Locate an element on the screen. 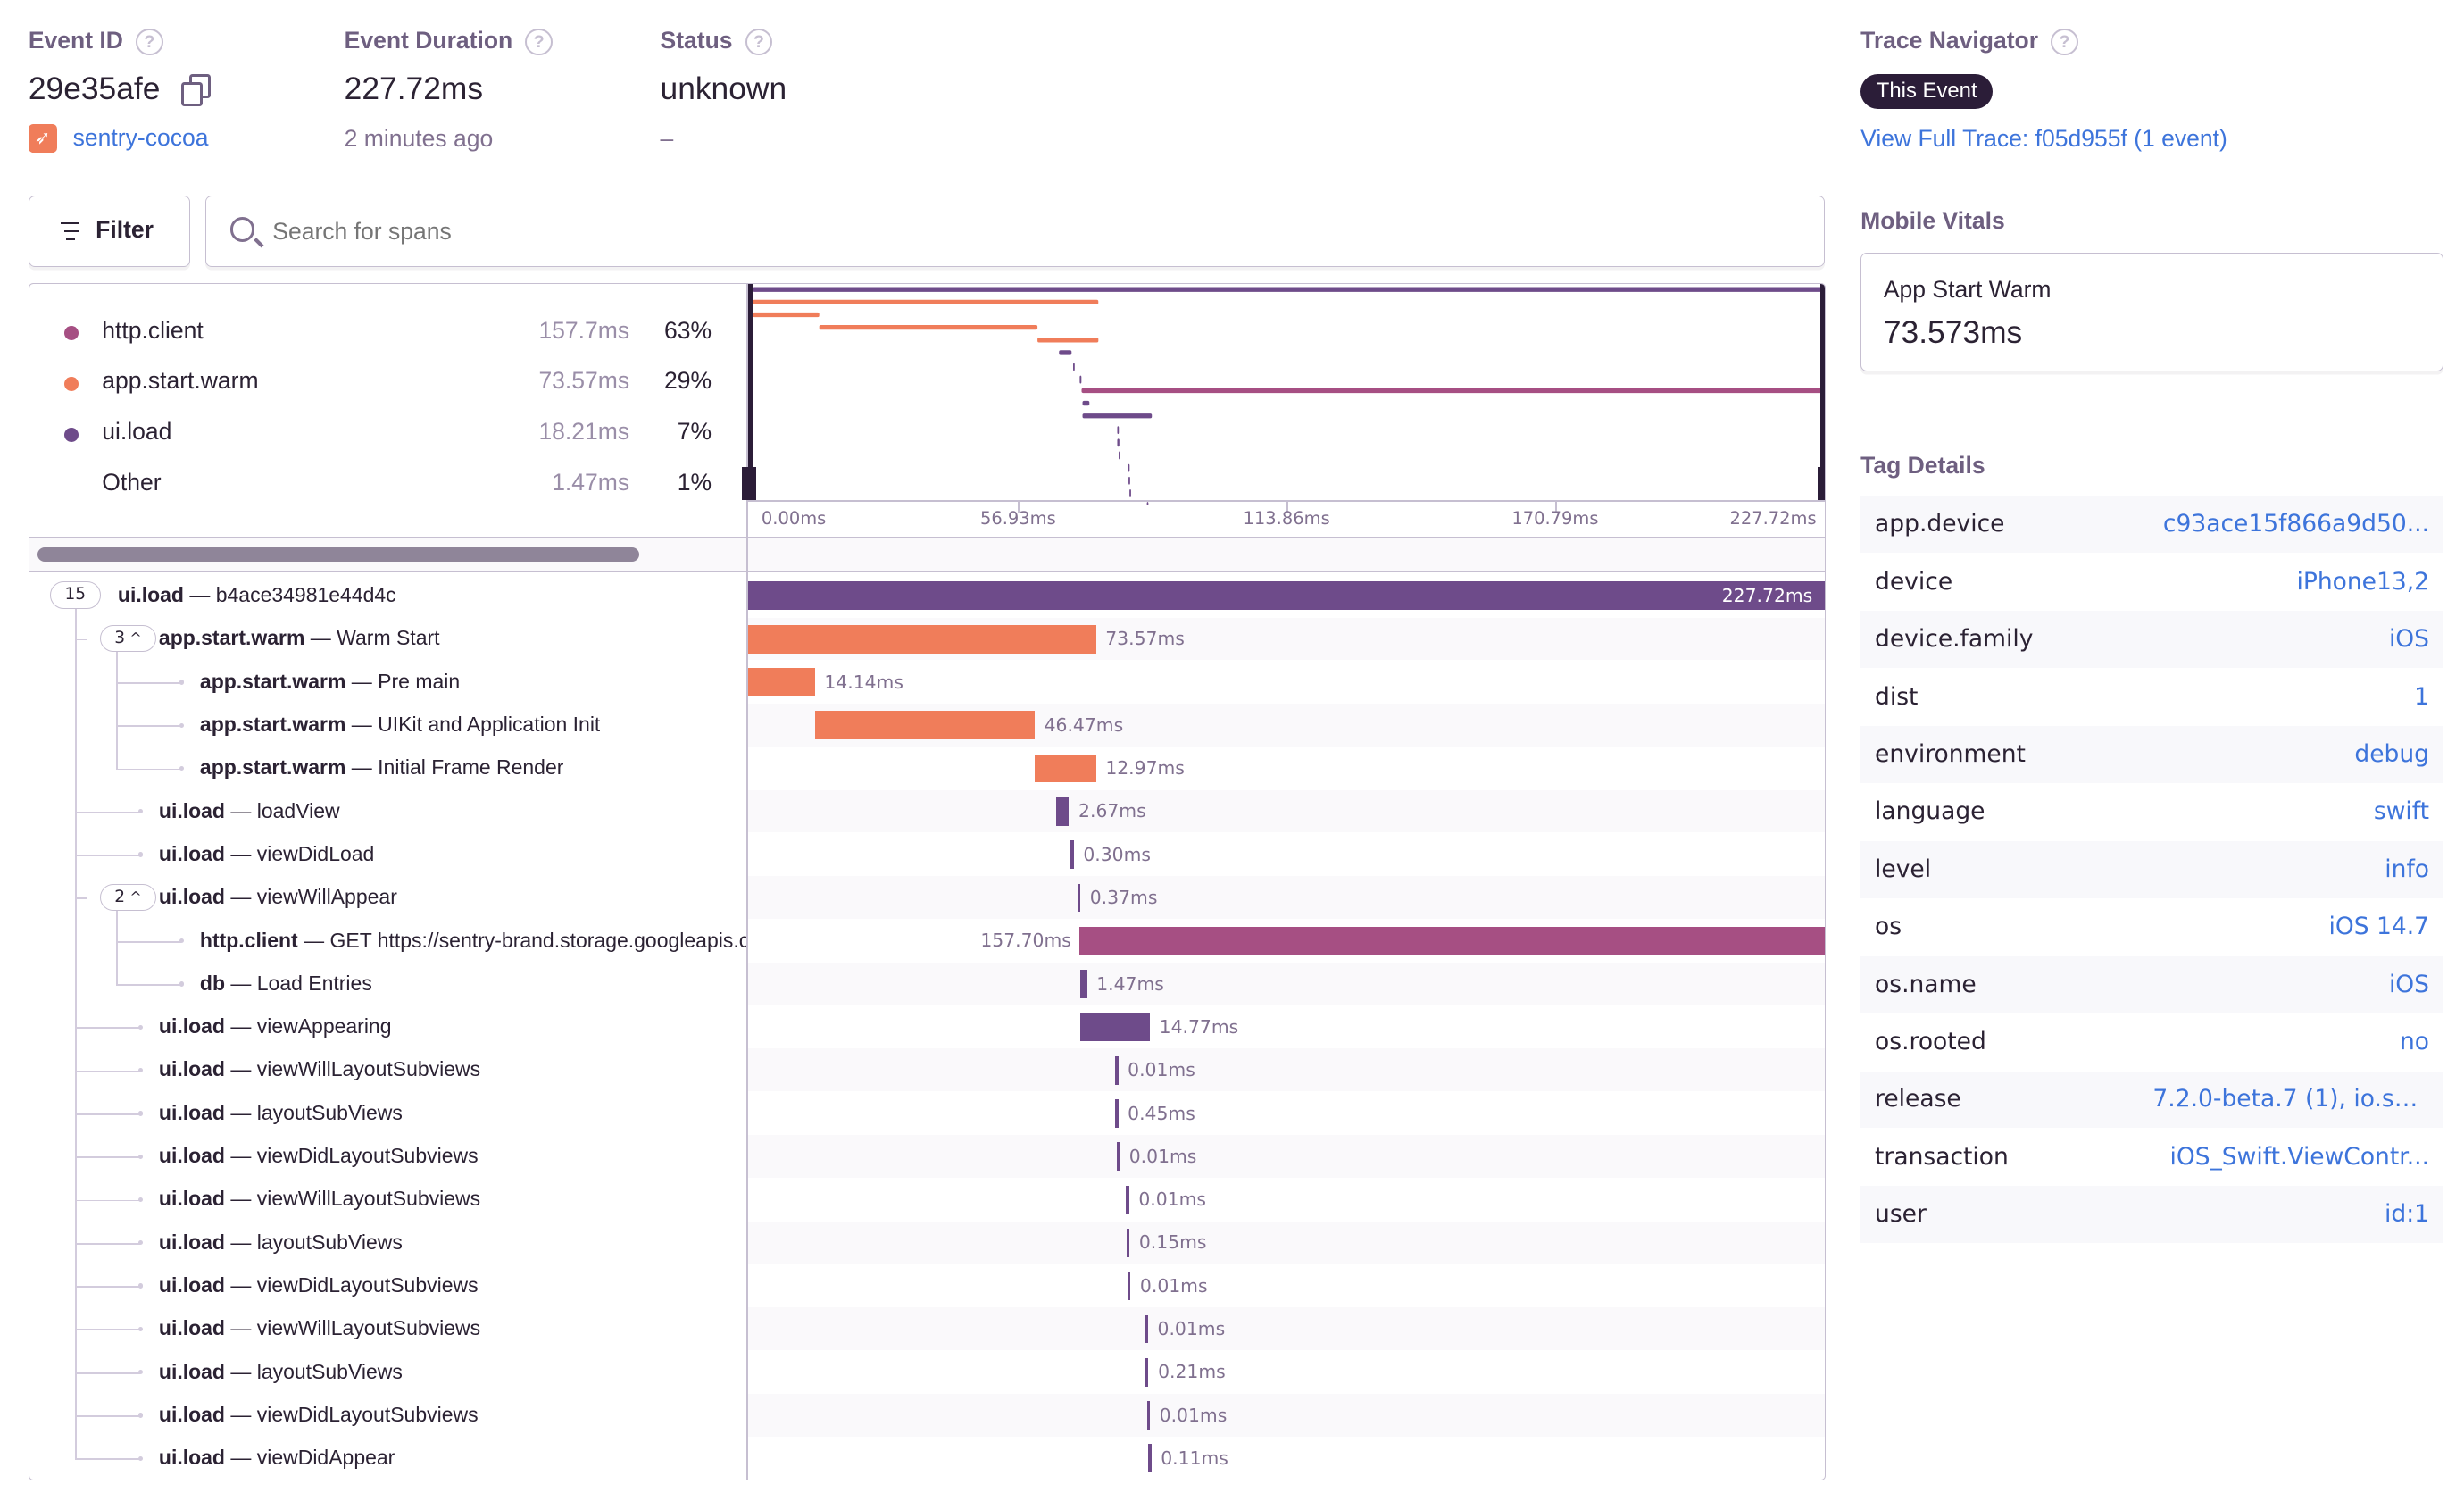 This screenshot has height=1493, width=2464. span-label: ui.load — viewAppearing is located at coordinates (275, 1026).